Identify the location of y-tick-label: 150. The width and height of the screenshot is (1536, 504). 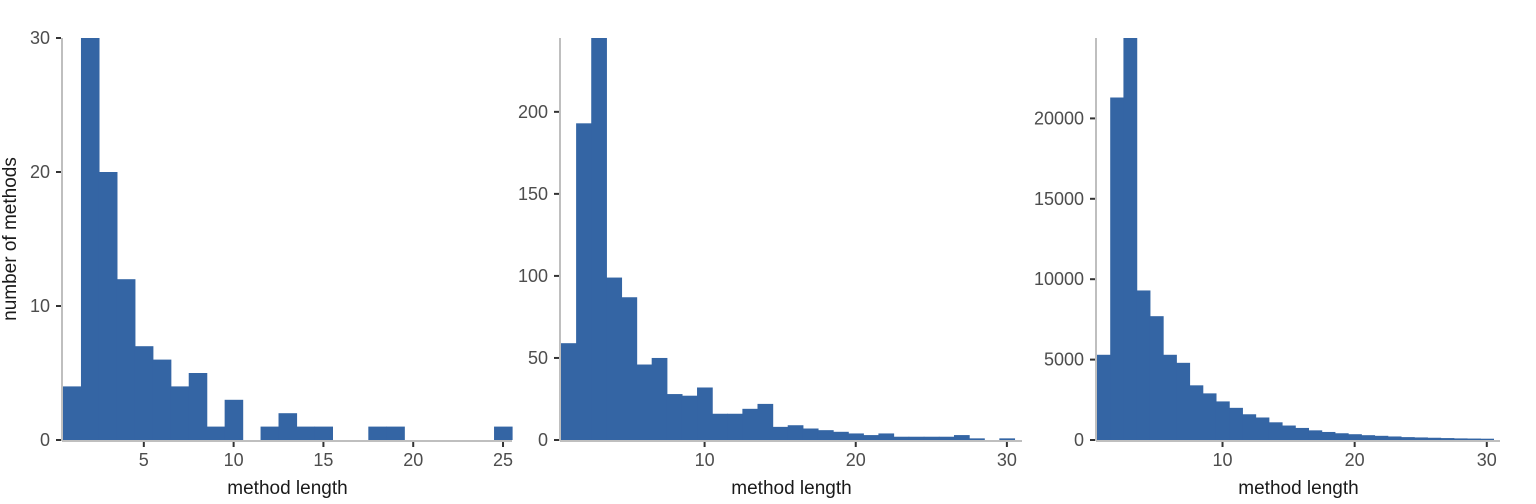
(533, 194).